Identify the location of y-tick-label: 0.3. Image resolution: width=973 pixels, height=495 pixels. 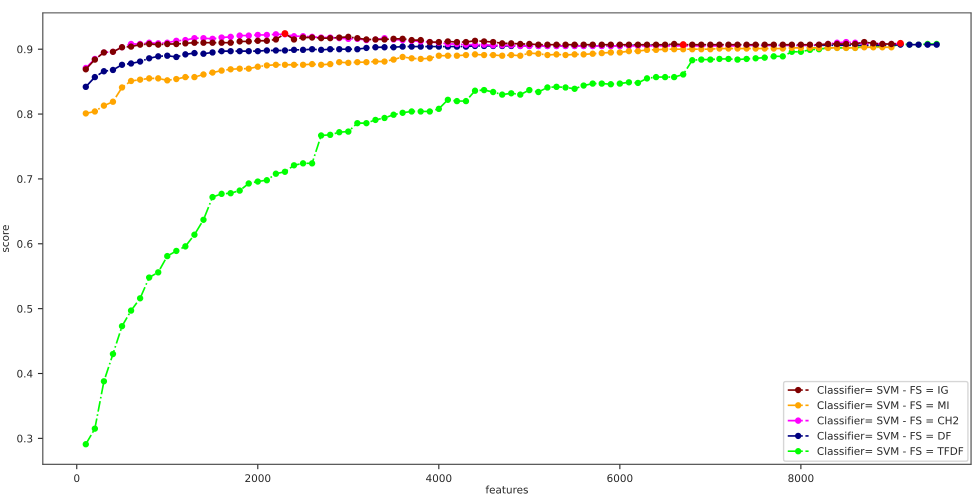
(24, 438).